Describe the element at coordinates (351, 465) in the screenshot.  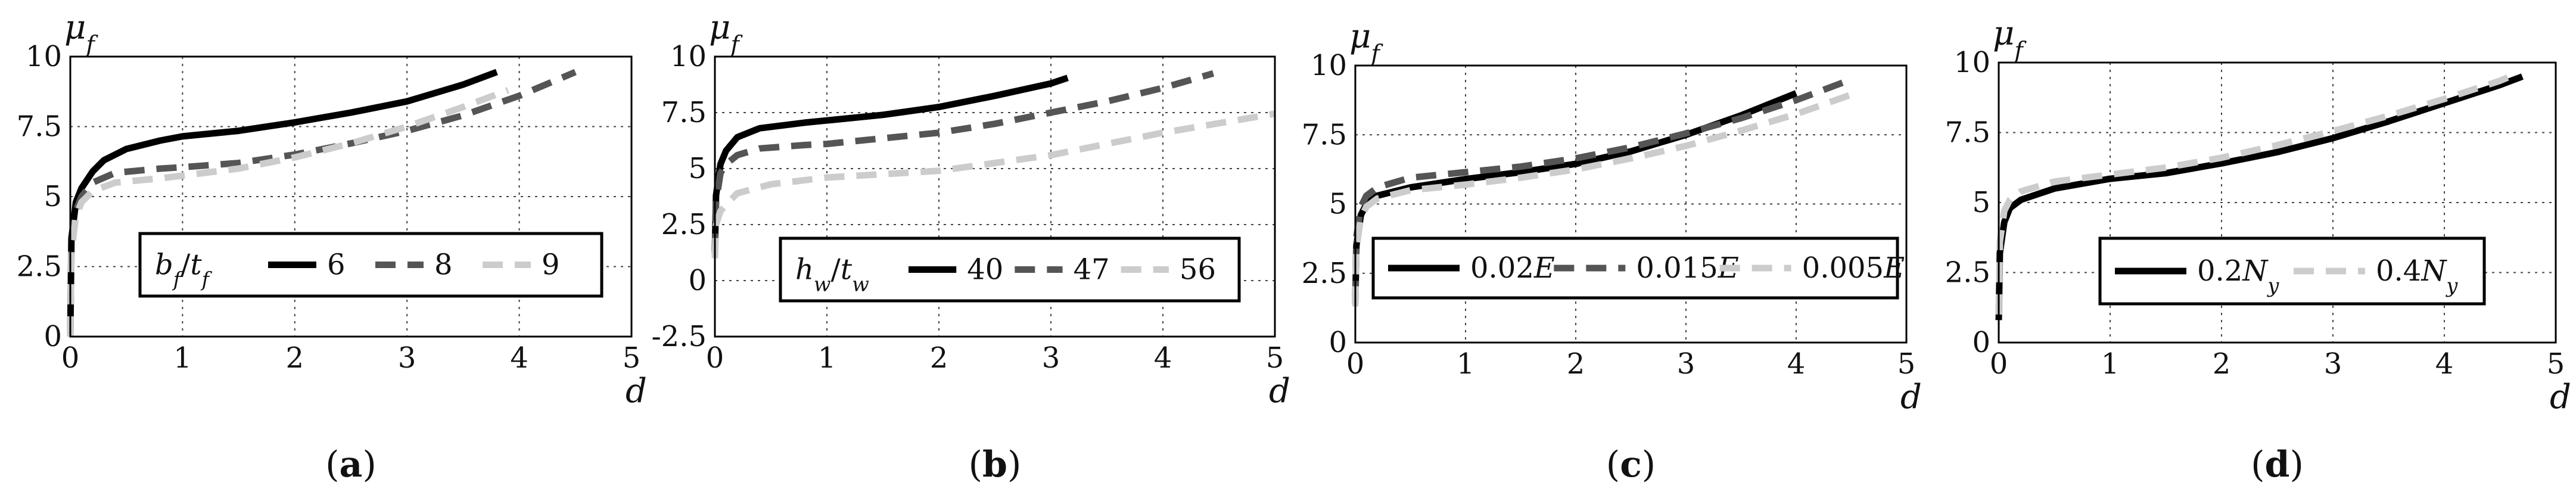
I see `panel-label: (a)` at that location.